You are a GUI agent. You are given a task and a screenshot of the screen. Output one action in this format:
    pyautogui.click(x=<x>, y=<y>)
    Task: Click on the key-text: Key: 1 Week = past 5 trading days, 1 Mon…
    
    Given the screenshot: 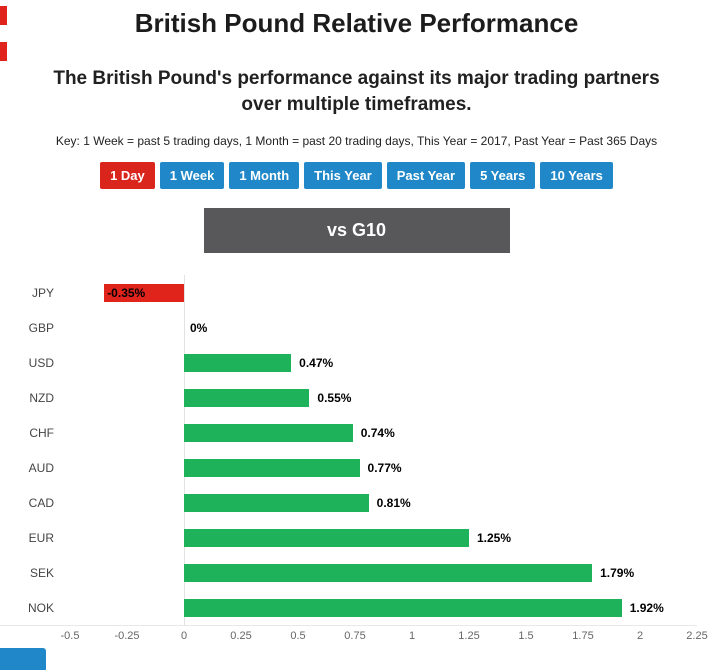 What is the action you would take?
    pyautogui.click(x=356, y=141)
    